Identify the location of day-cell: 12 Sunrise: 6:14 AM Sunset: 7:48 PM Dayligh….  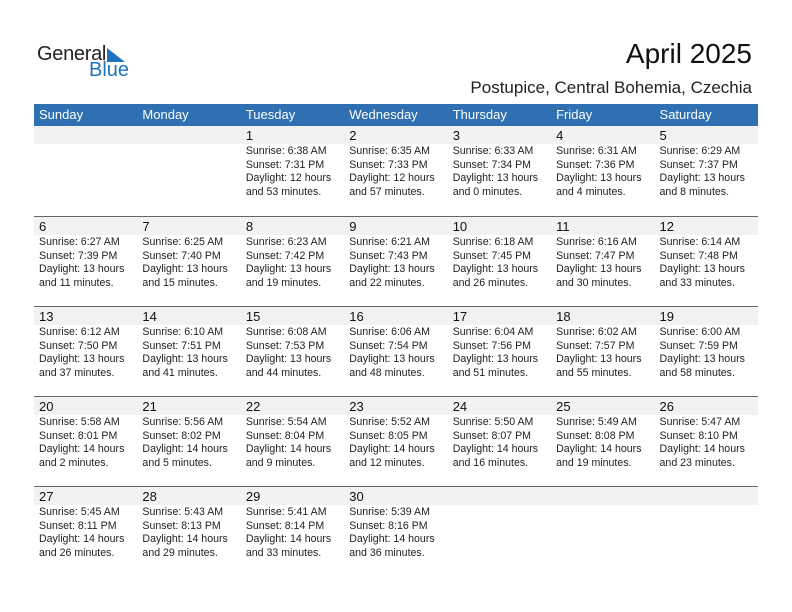
(706, 253).